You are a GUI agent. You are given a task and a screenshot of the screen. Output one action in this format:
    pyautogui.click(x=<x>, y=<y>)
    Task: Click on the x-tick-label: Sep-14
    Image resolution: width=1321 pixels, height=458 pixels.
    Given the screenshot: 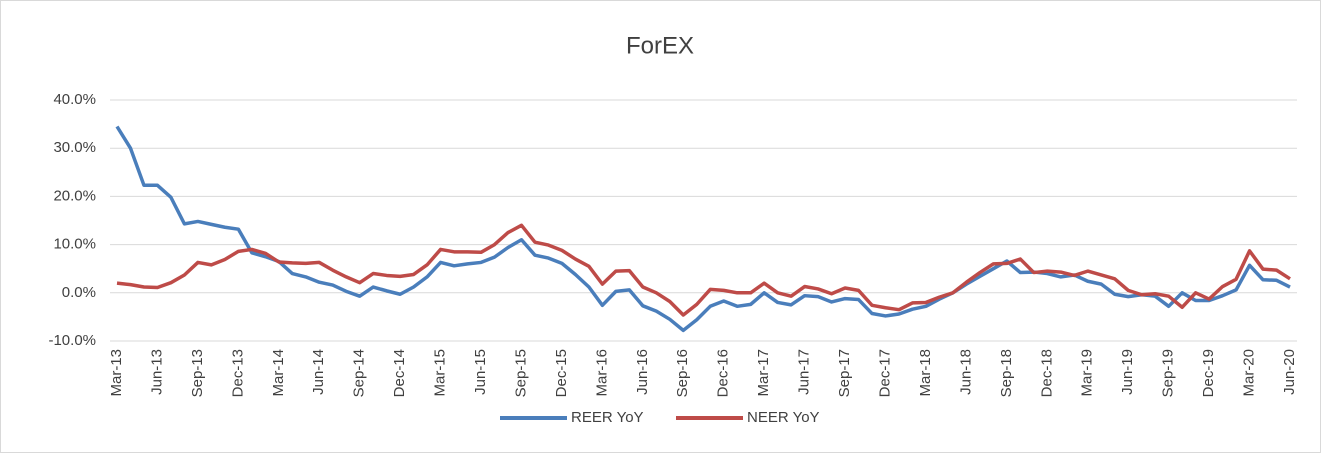 What is the action you would take?
    pyautogui.click(x=359, y=373)
    